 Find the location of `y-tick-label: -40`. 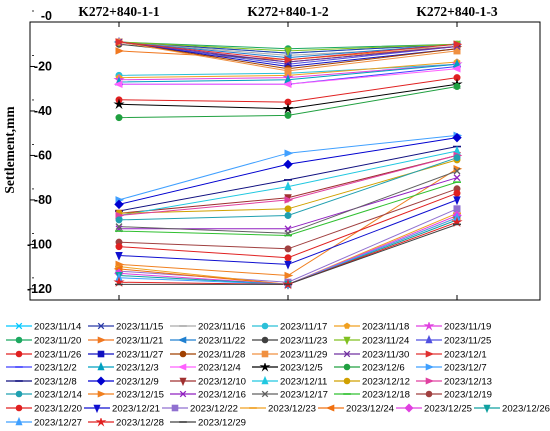

y-tick-label: -40 is located at coordinates (43, 111).